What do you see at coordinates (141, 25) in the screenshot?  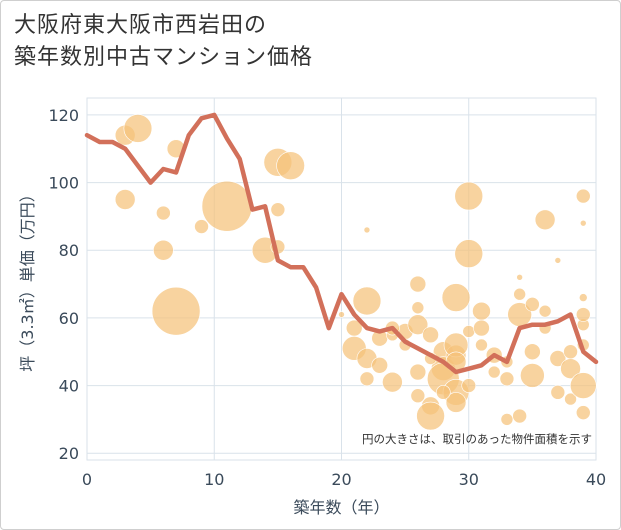 I see `title-line-1: 大阪府東大阪市西岩田の` at bounding box center [141, 25].